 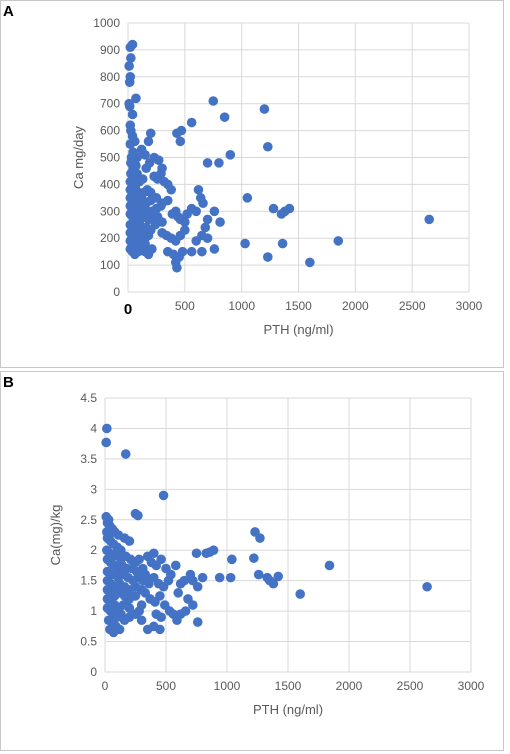 I want to click on y-tick-label: 1, so click(x=93, y=611).